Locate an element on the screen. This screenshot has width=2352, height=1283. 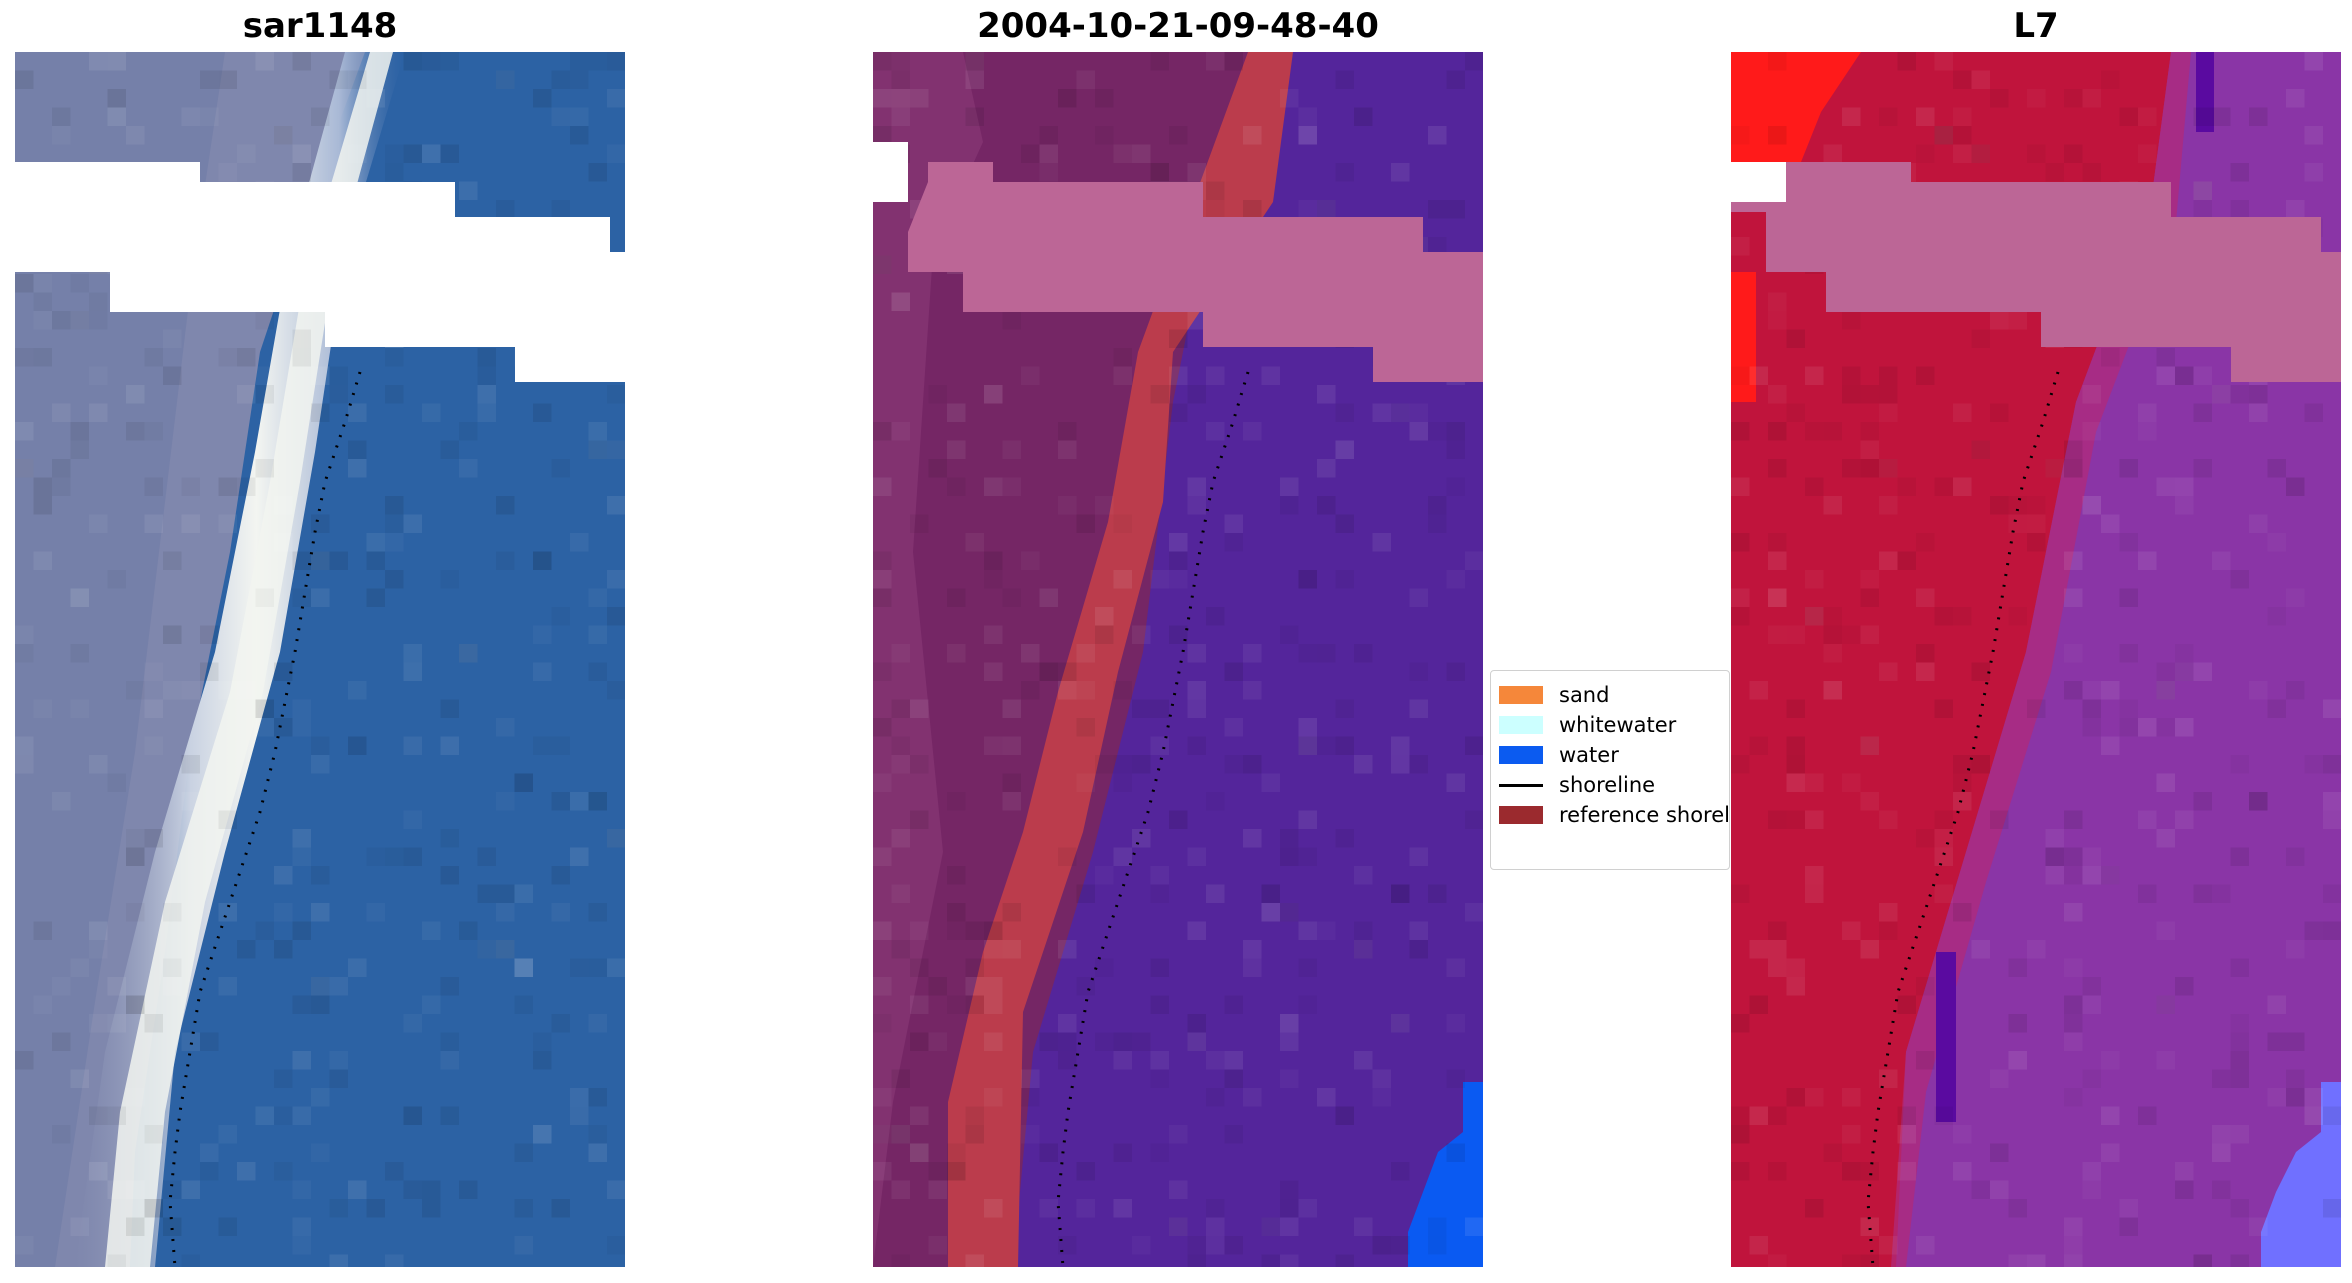
legend-swatch-whitewater is located at coordinates (1521, 725).